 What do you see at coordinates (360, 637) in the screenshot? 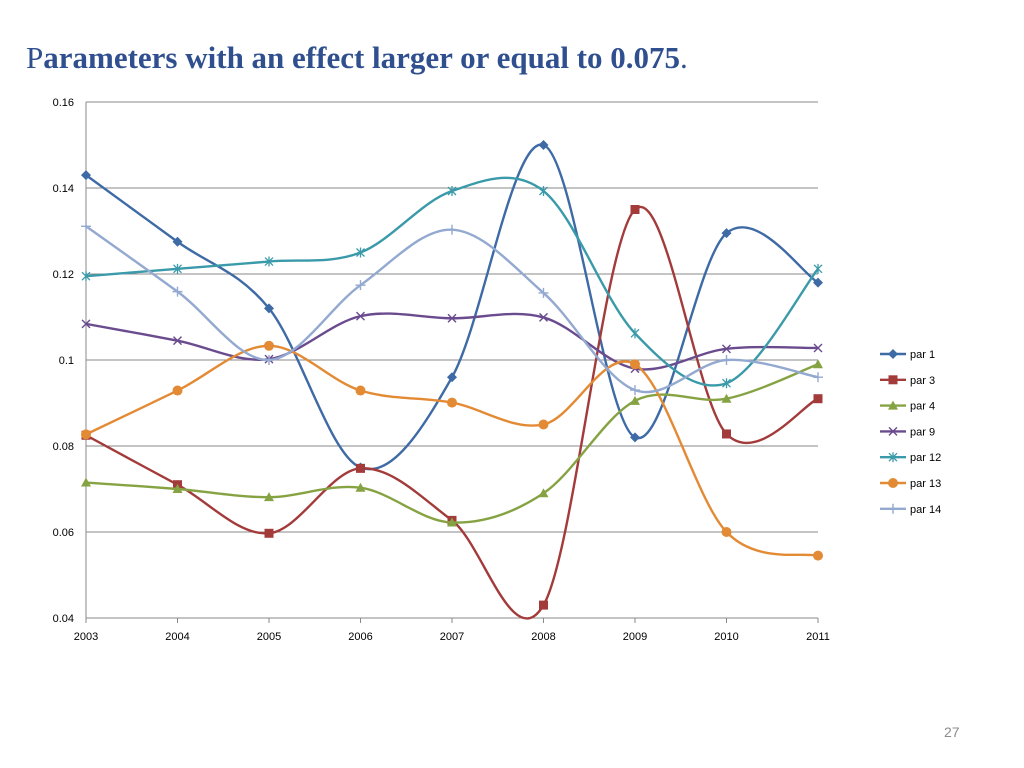
I see `x-tick-label: 2006` at bounding box center [360, 637].